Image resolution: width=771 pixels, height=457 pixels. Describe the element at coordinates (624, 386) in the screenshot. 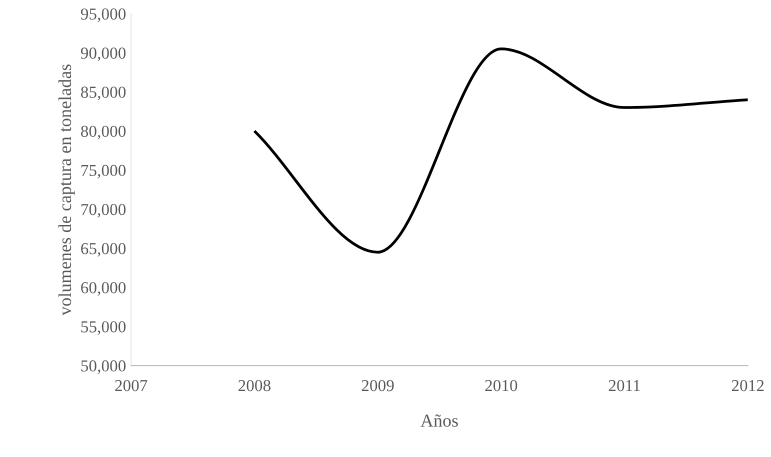

I see `x-tick-label: 2011` at that location.